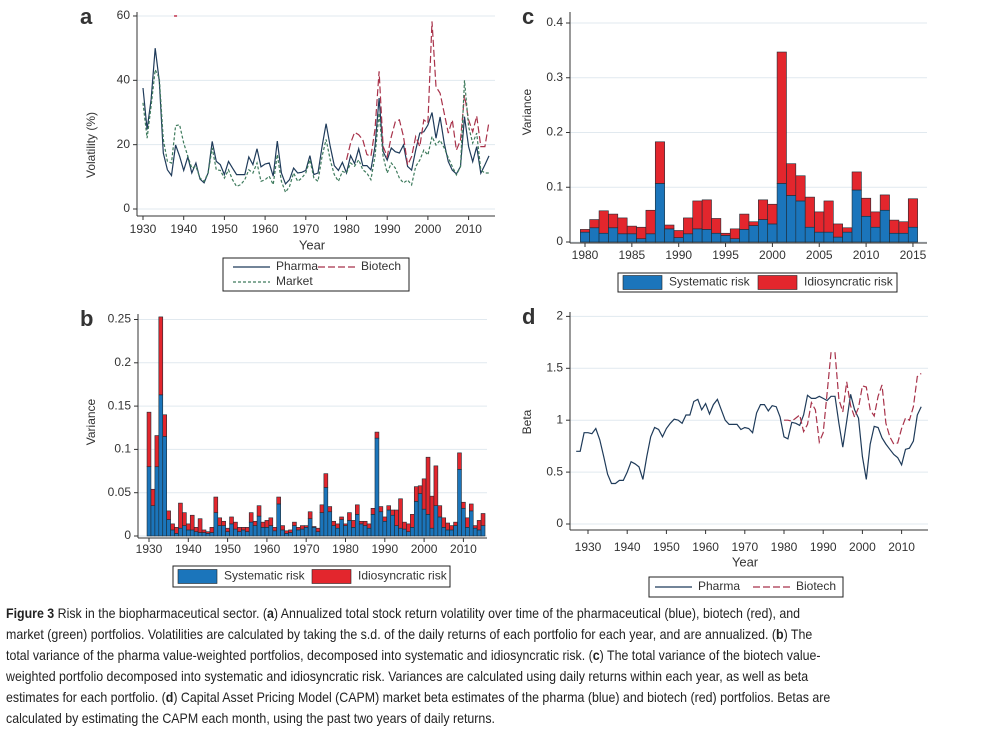 This screenshot has width=1007, height=729. I want to click on bar-idiosyncratic-1991, so click(688, 226).